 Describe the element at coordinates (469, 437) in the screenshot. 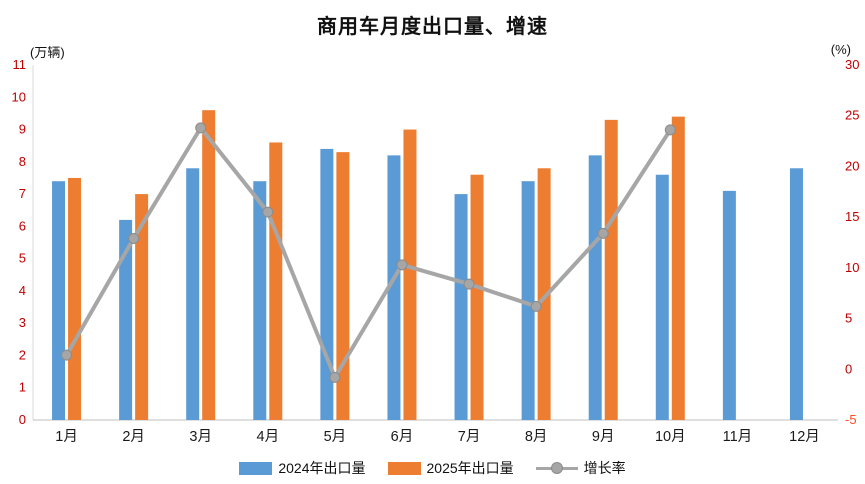

I see `x-axis-label: 7月` at that location.